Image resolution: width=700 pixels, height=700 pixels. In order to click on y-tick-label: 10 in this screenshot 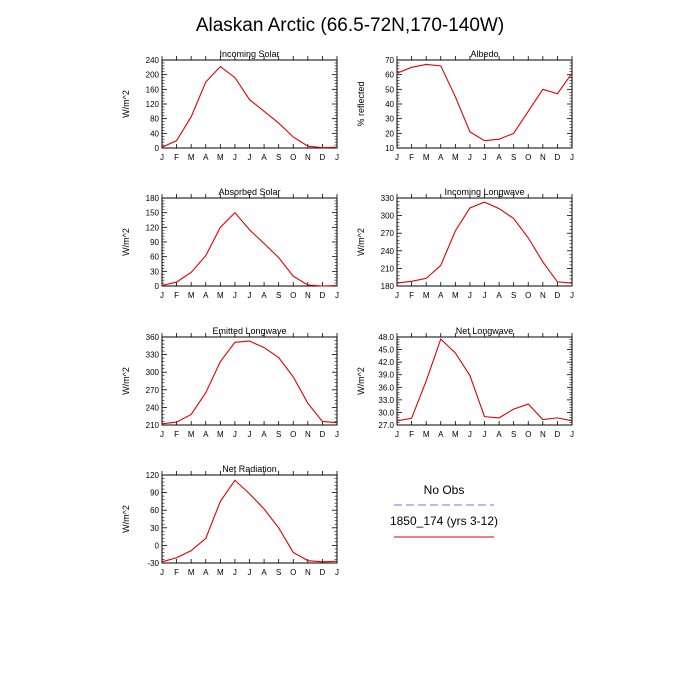, I will do `click(389, 148)`.